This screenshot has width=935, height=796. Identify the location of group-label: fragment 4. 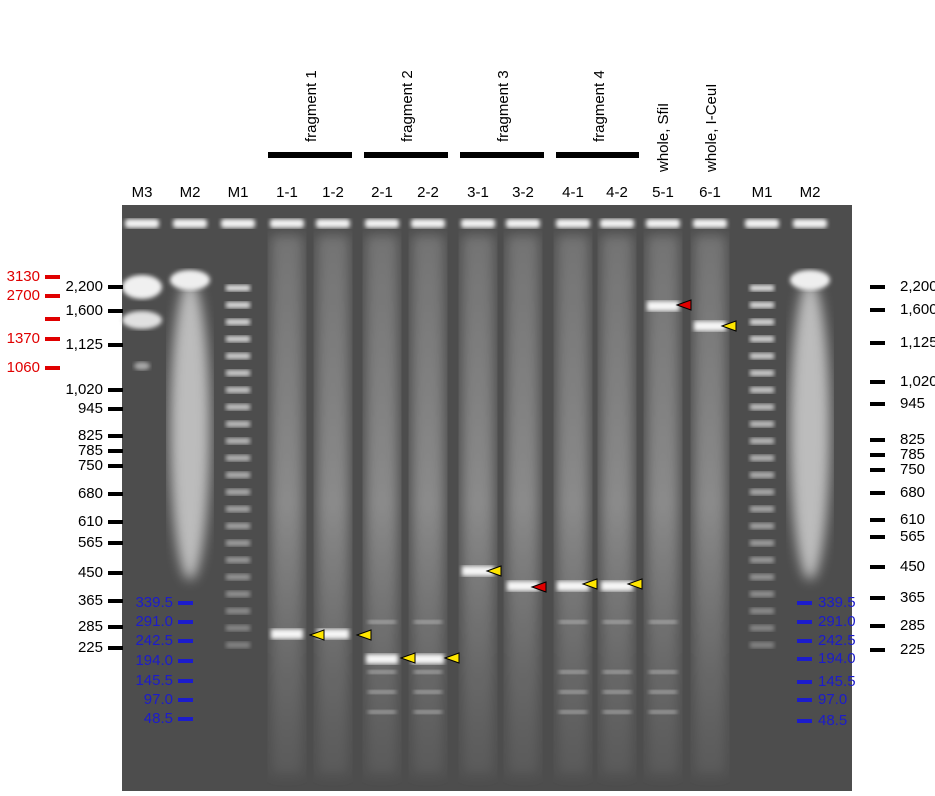
(599, 106).